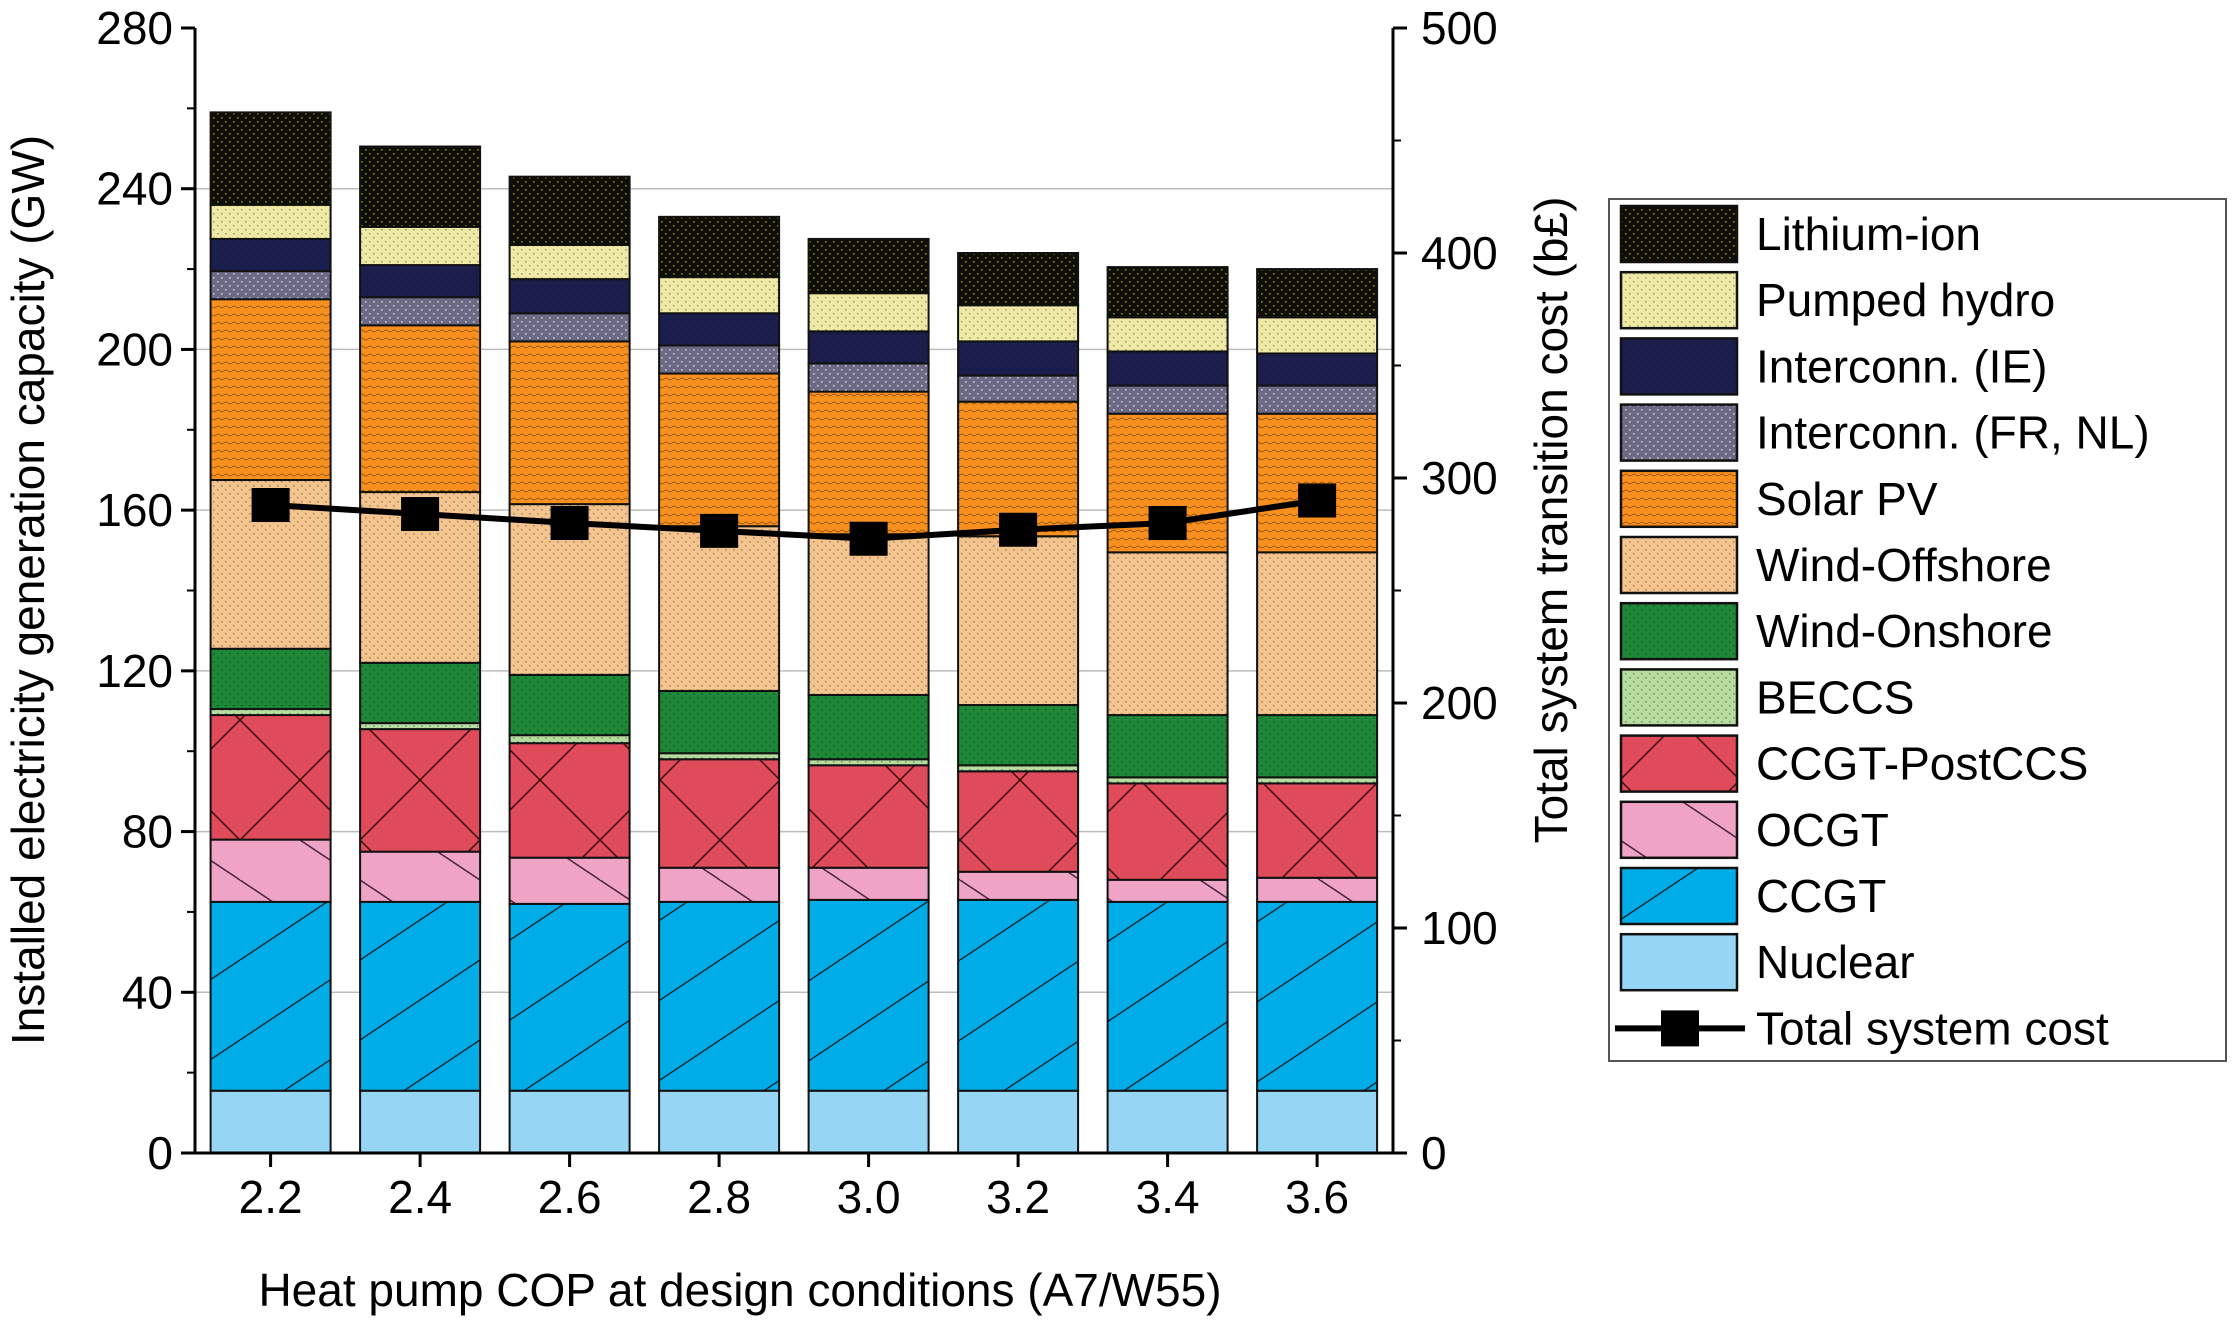  Describe the element at coordinates (1932, 1028) in the screenshot. I see `legend-label: Total system cost` at that location.